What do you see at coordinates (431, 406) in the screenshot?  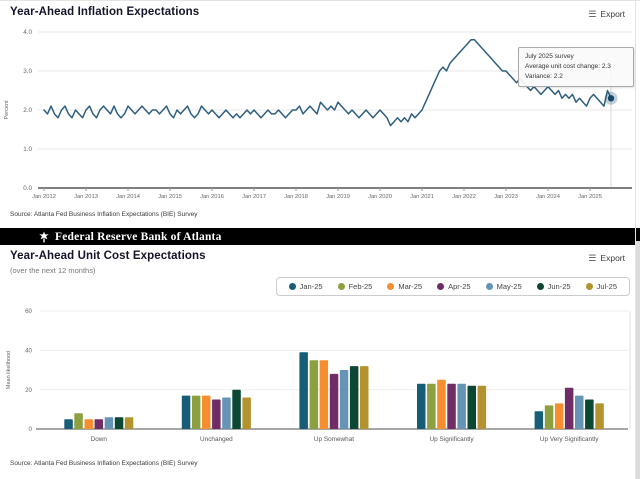 I see `bar-feb-25-up-significantly` at bounding box center [431, 406].